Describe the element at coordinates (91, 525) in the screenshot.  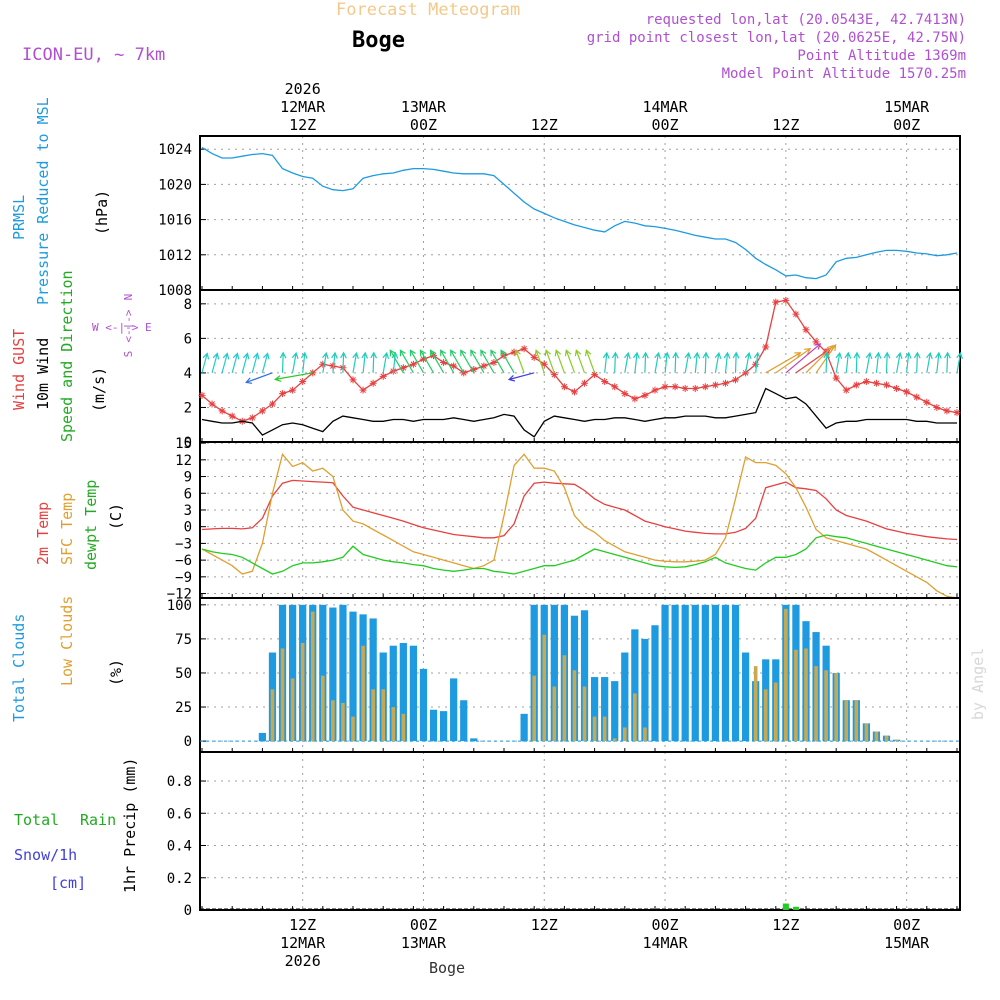
I see `dewpt-label: dewpt Temp` at that location.